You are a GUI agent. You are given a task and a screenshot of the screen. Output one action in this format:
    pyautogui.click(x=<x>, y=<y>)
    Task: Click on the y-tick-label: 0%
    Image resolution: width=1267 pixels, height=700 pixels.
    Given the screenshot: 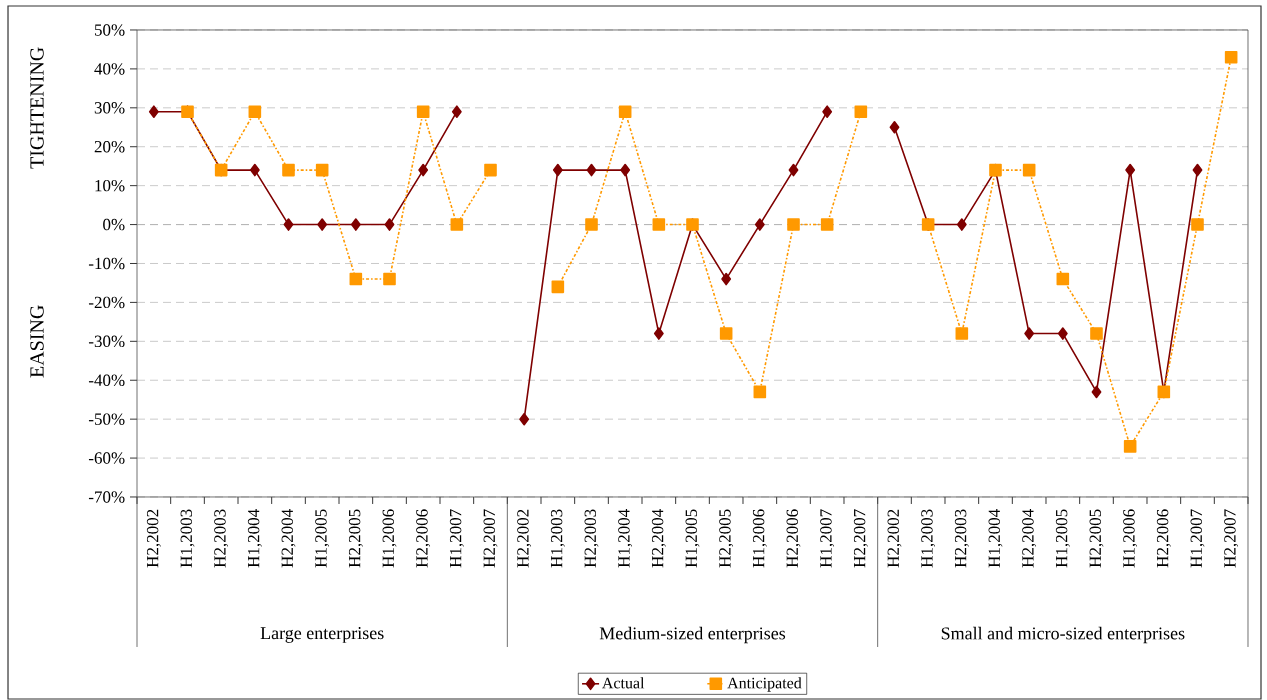 What is the action you would take?
    pyautogui.click(x=114, y=224)
    